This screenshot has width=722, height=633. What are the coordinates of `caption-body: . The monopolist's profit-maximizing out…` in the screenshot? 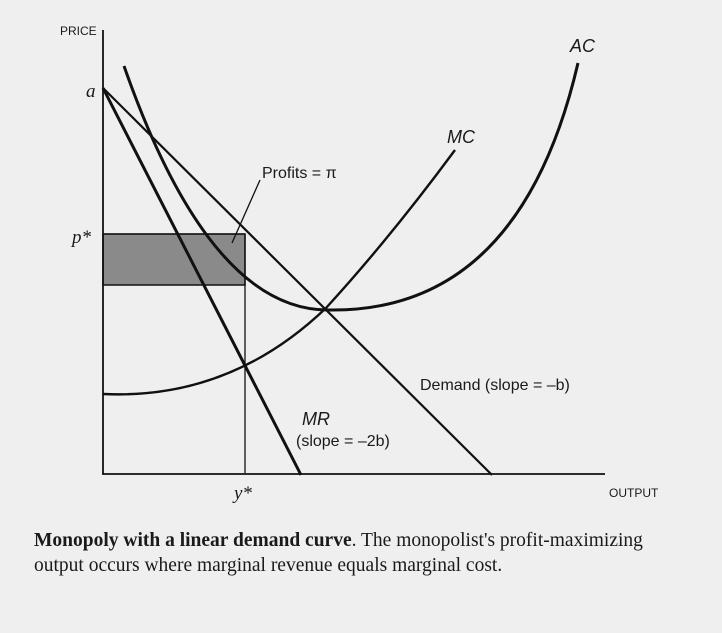 It's located at (338, 553).